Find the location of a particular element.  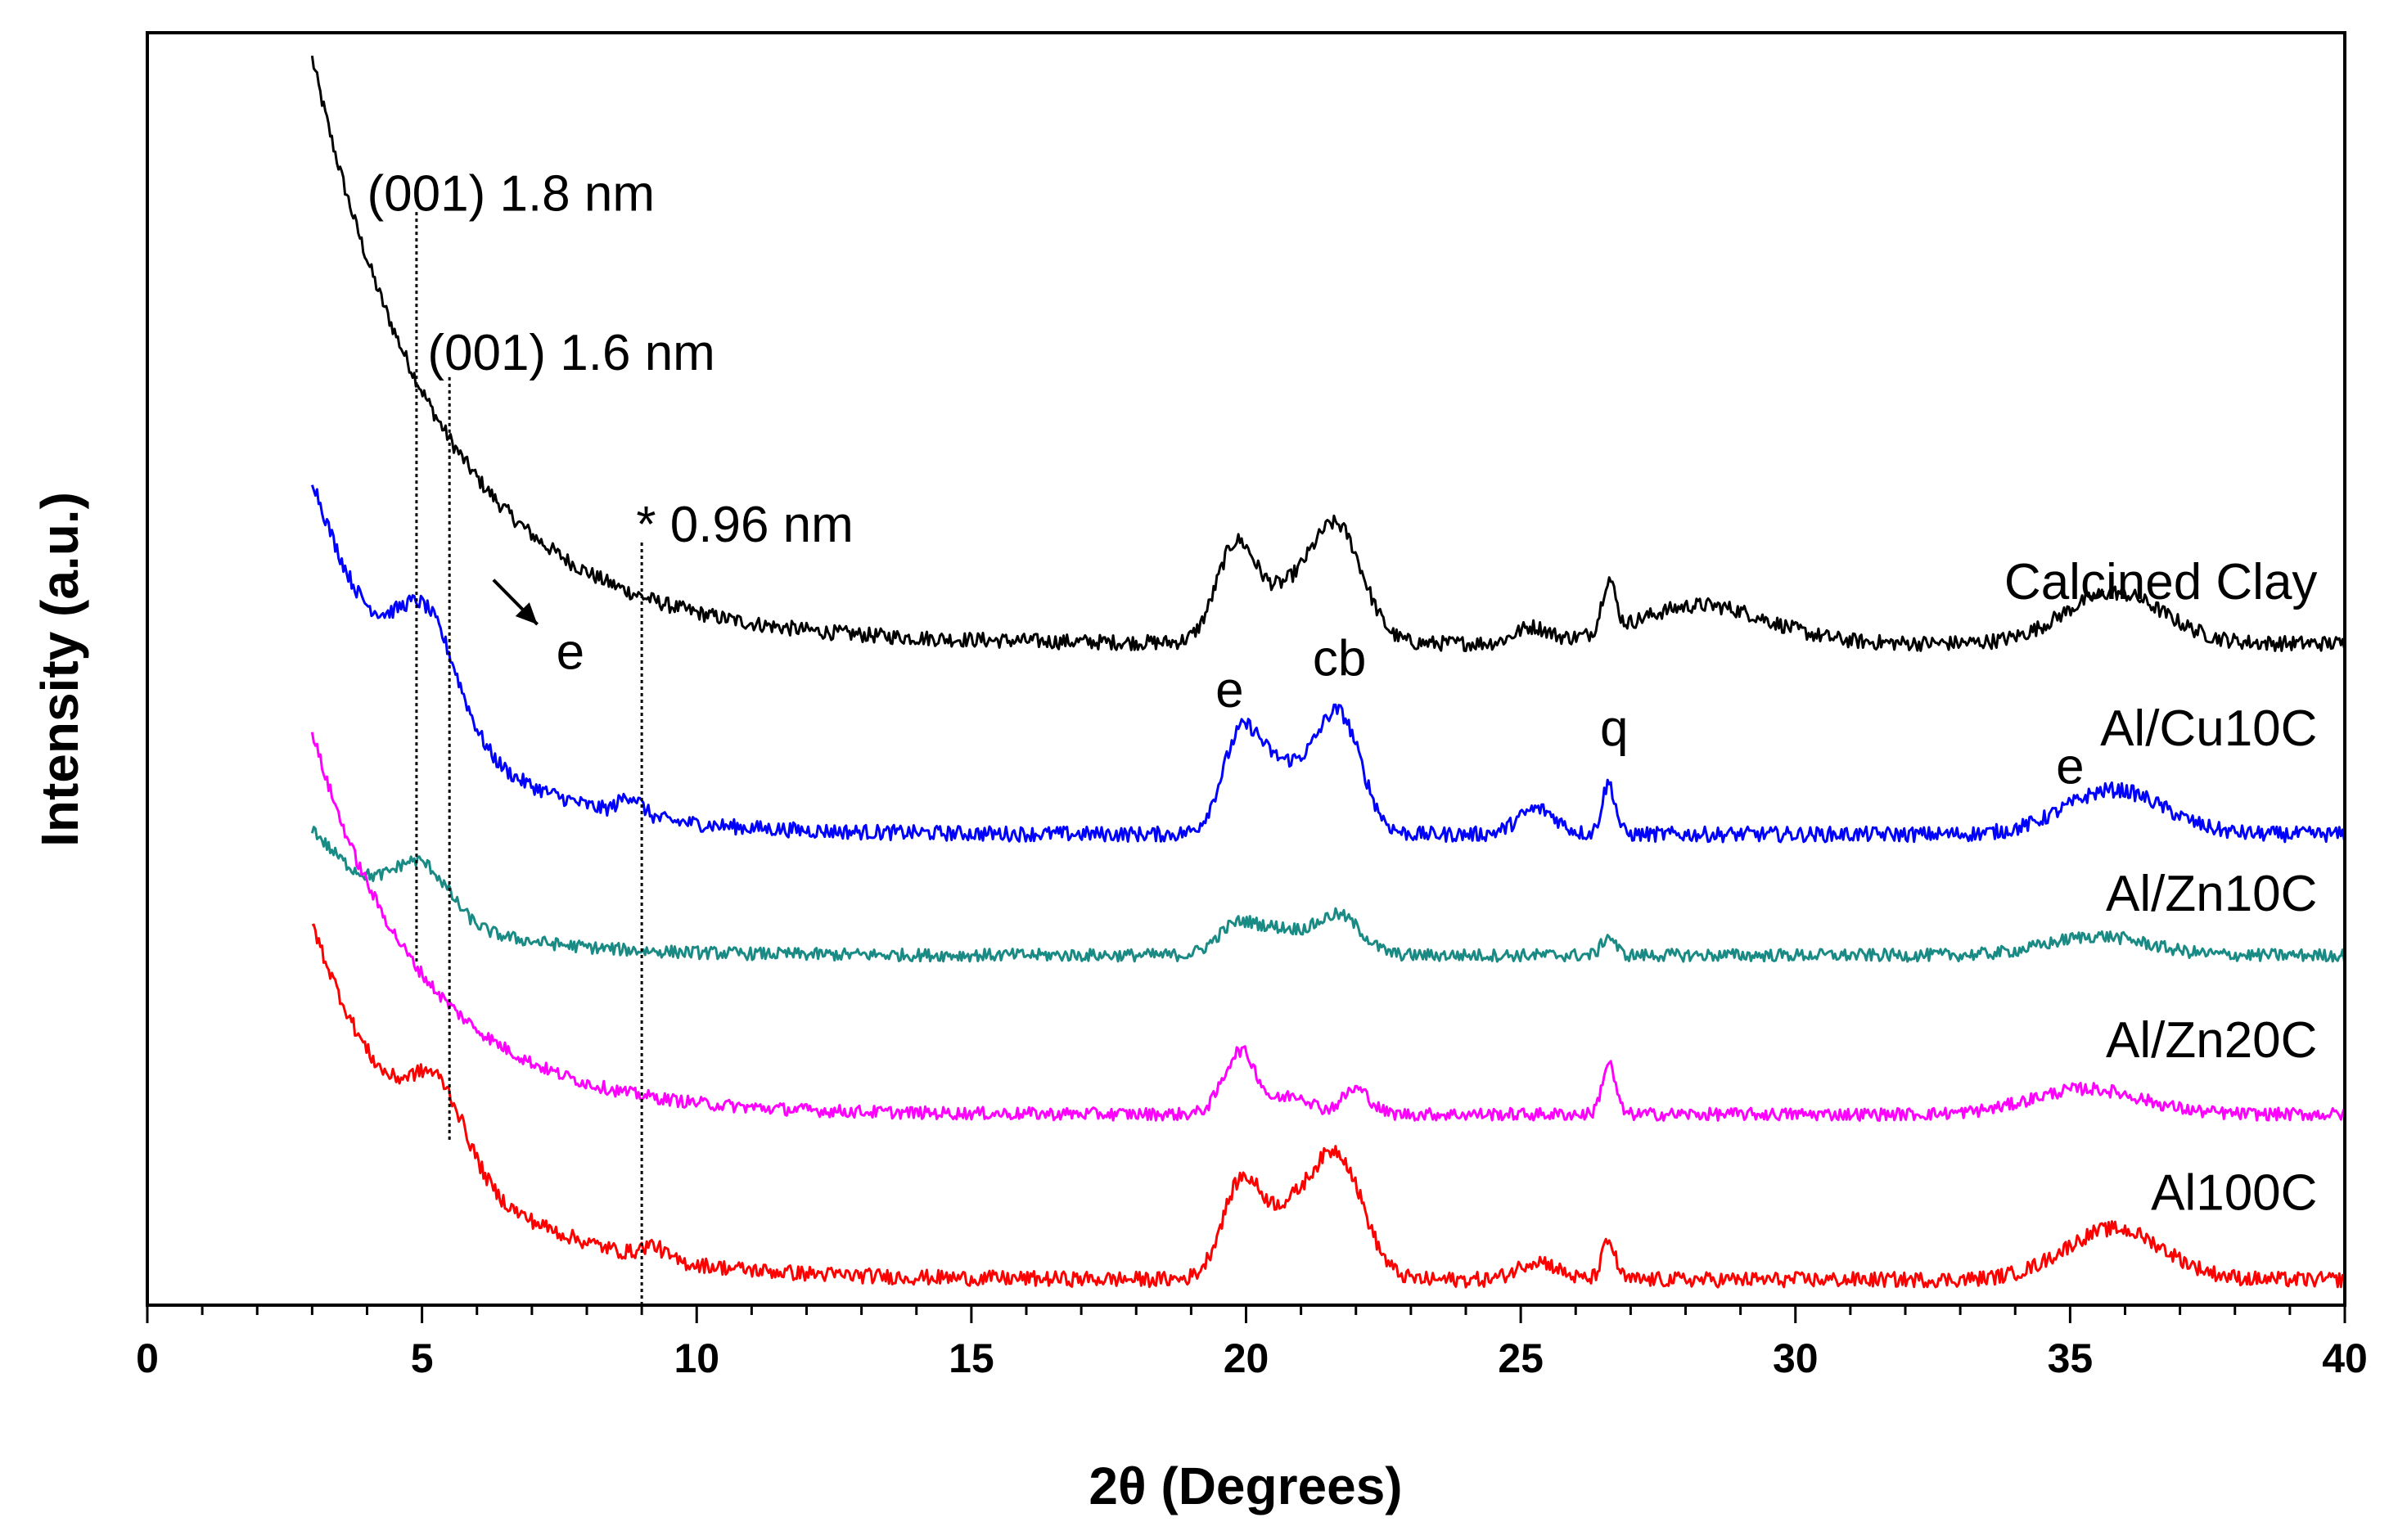

x-tick-label: 0 is located at coordinates (147, 1358).